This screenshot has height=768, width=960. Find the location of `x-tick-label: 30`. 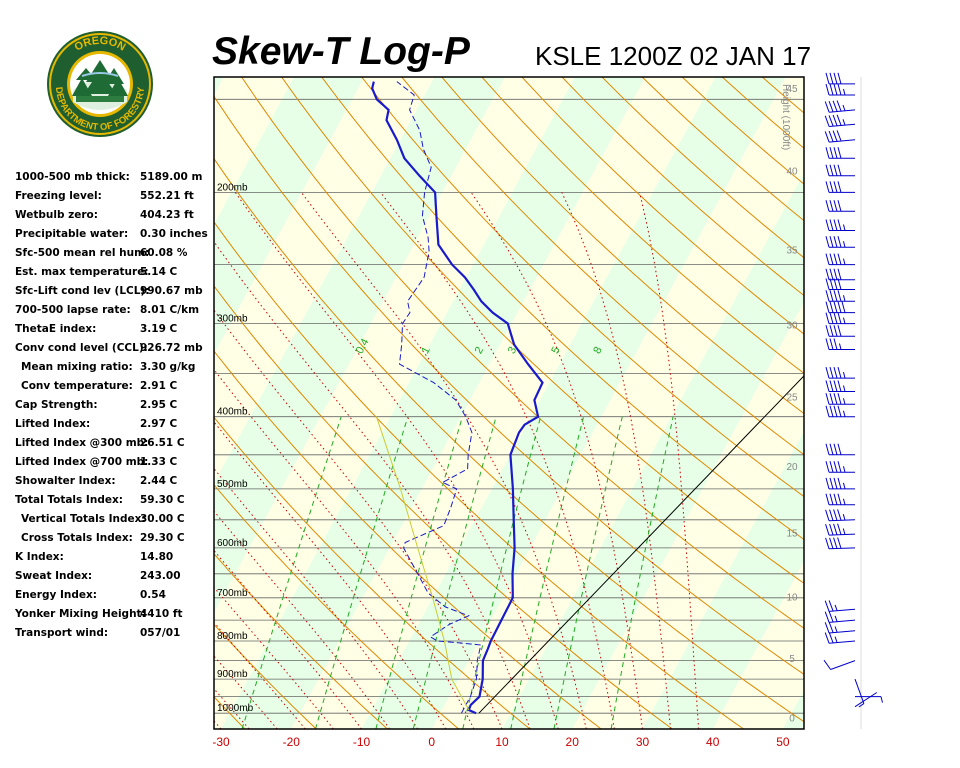

x-tick-label: 30 is located at coordinates (643, 742).